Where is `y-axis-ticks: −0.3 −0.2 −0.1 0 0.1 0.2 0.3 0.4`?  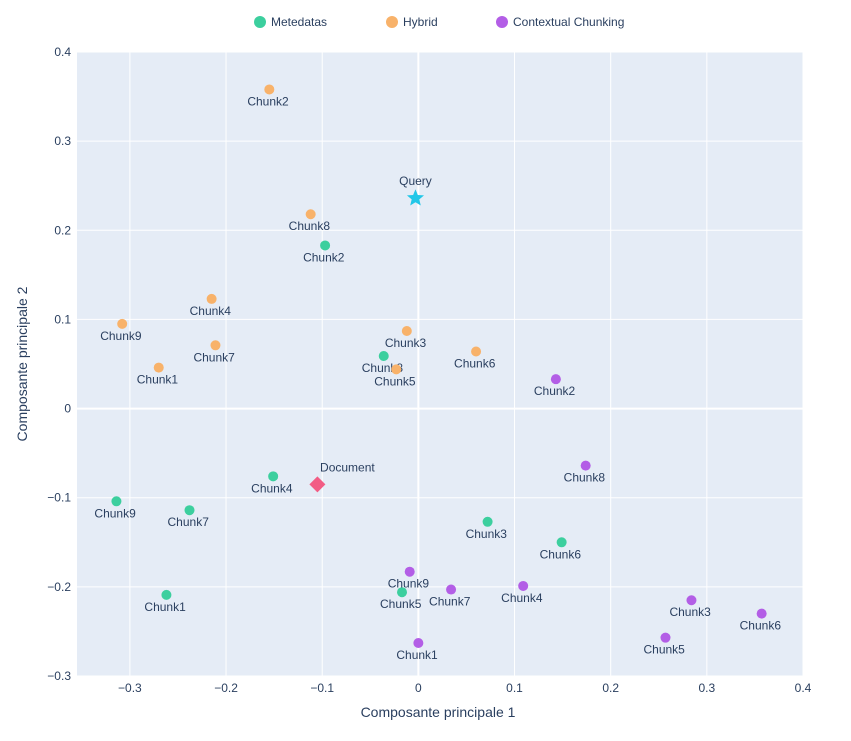 y-axis-ticks: −0.3 −0.2 −0.1 0 0.1 0.2 0.3 0.4 is located at coordinates (59, 364).